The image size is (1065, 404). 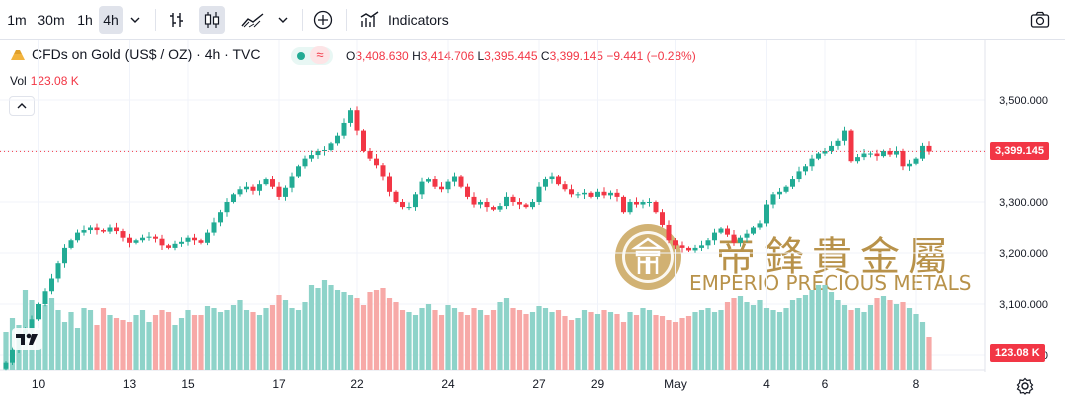 I want to click on collapse-legend-button, so click(x=22, y=106).